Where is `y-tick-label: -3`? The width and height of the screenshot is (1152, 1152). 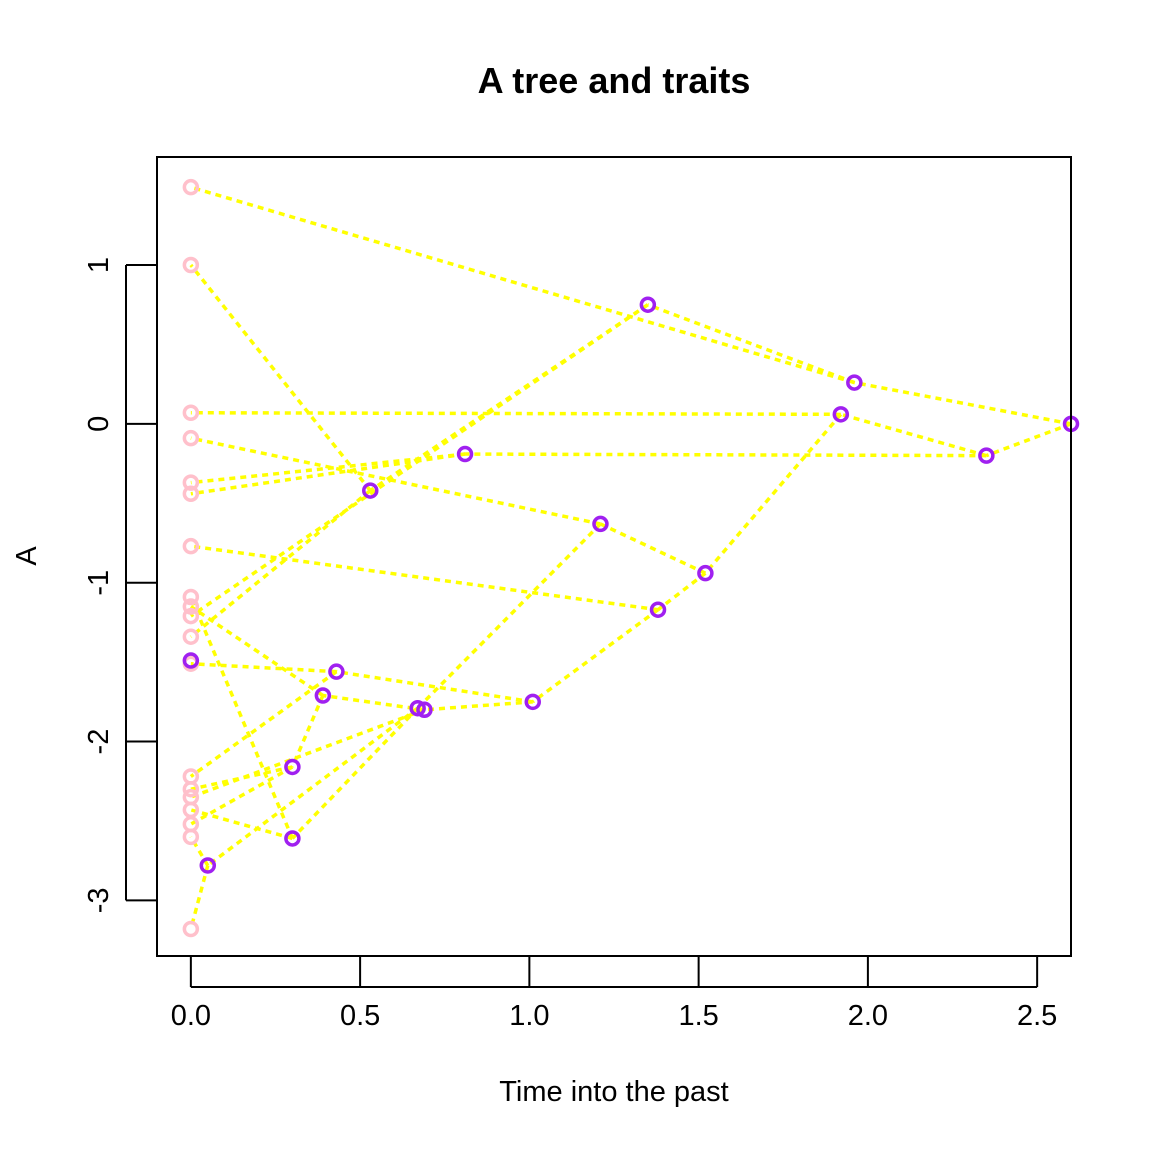
y-tick-label: -3 is located at coordinates (99, 901).